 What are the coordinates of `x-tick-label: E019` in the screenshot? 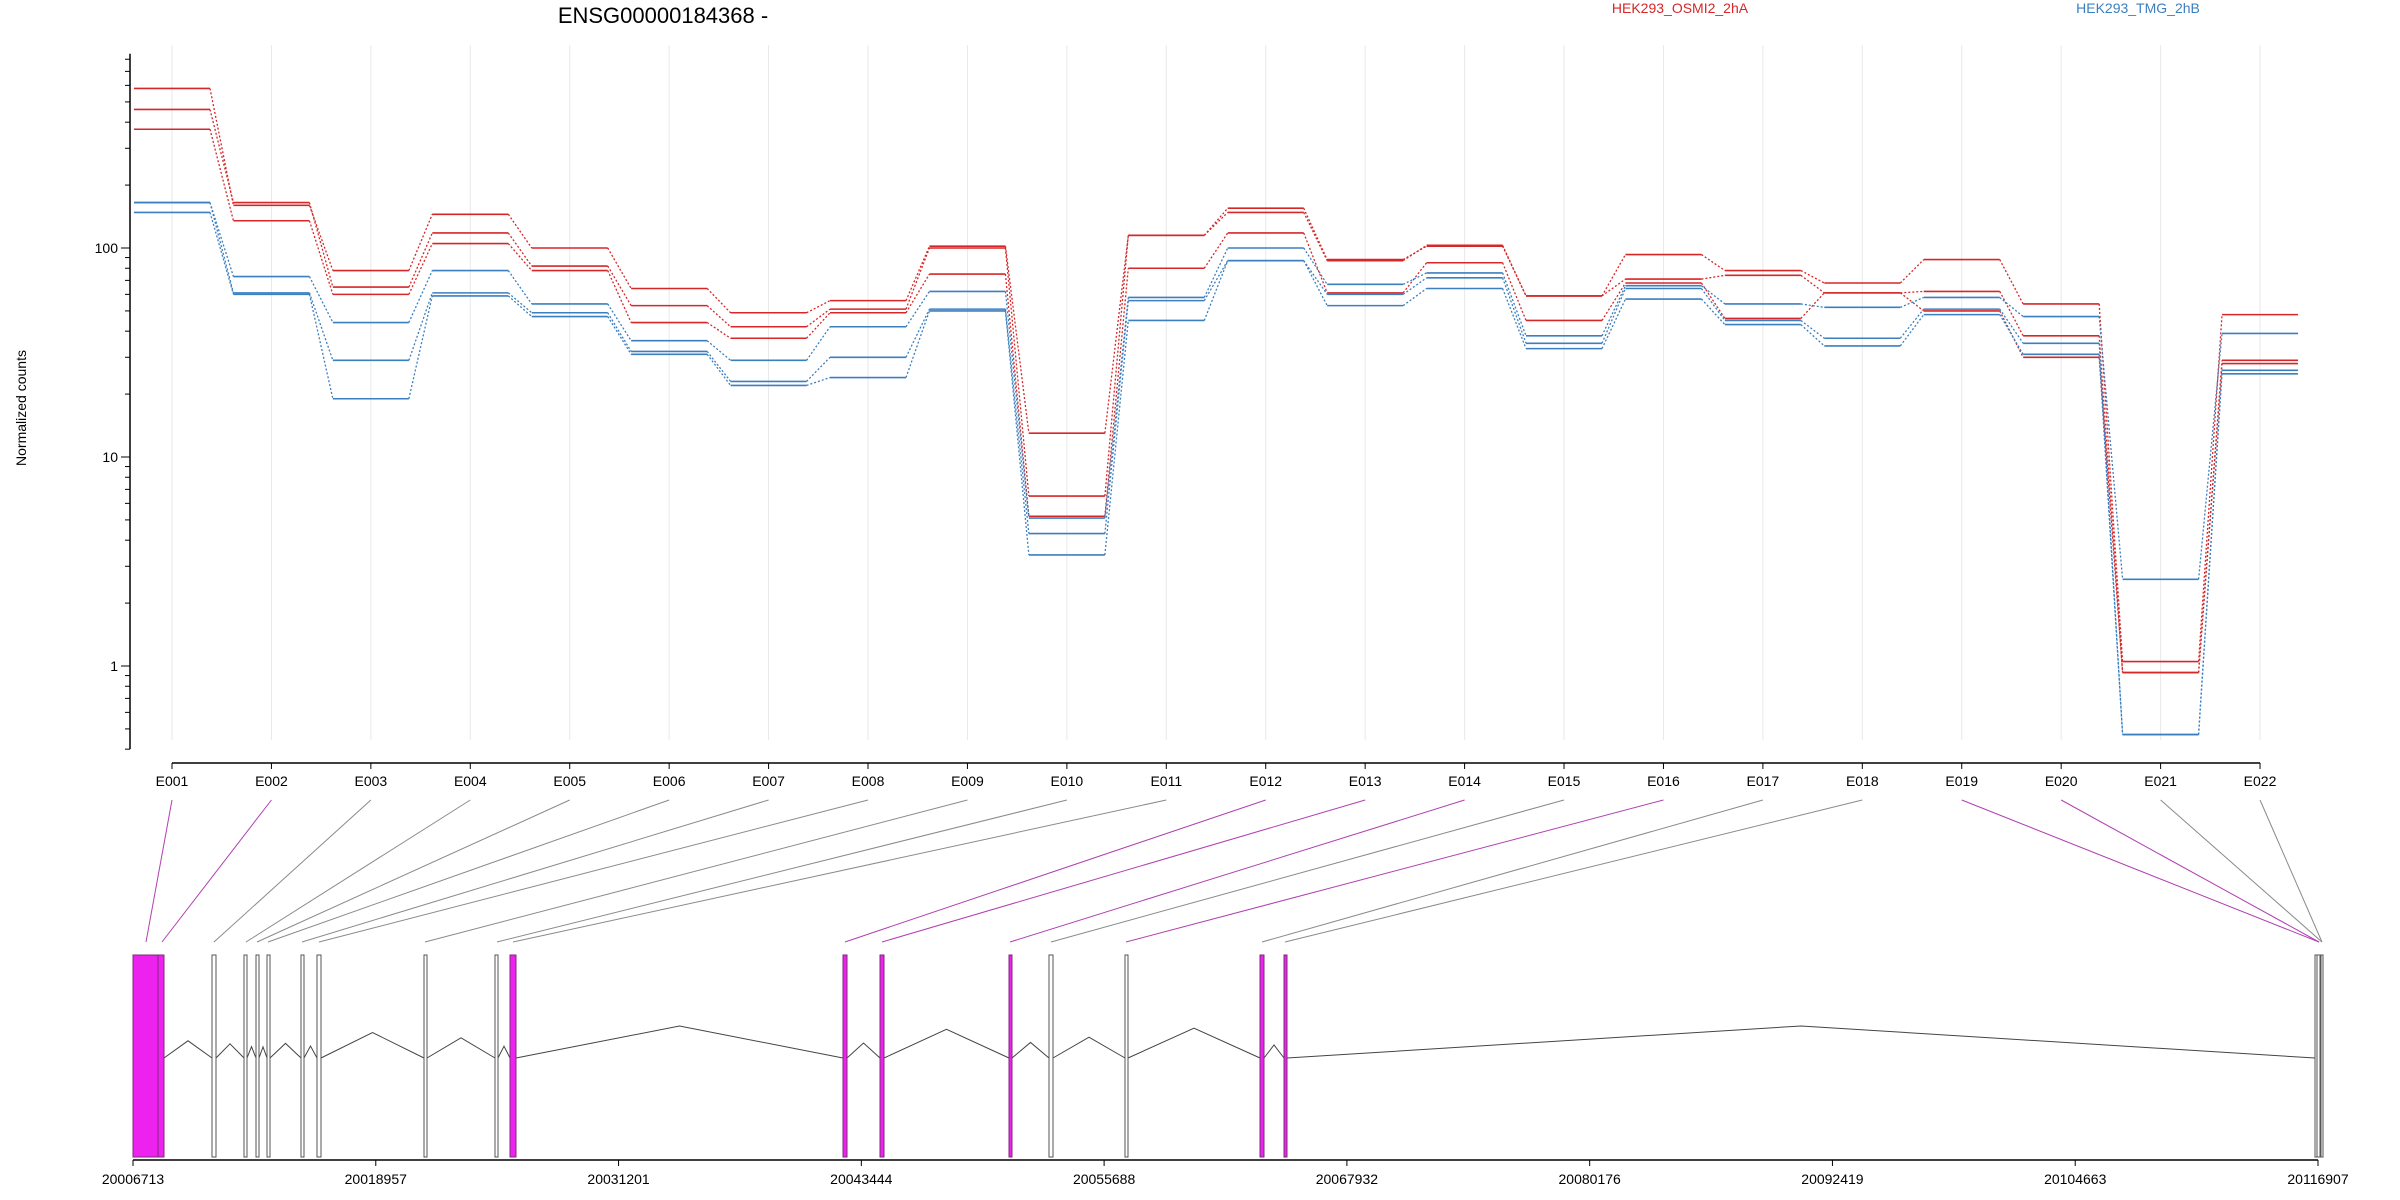 It's located at (1961, 781).